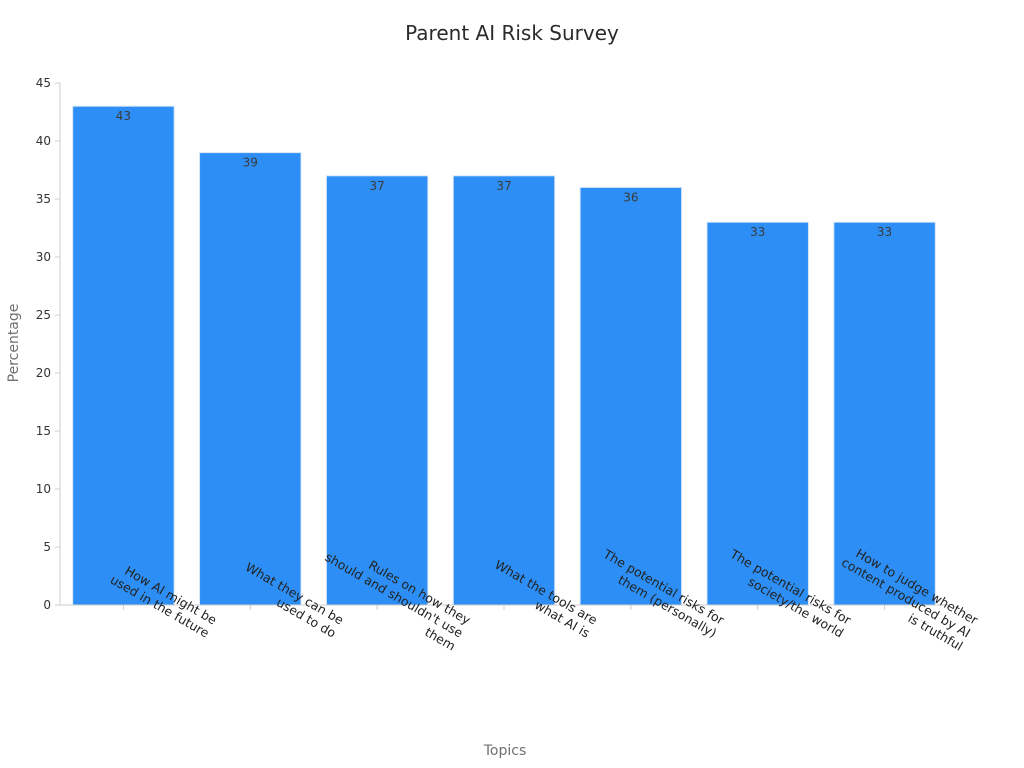 The width and height of the screenshot is (1024, 768). I want to click on y-tick-label: 45, so click(43, 83).